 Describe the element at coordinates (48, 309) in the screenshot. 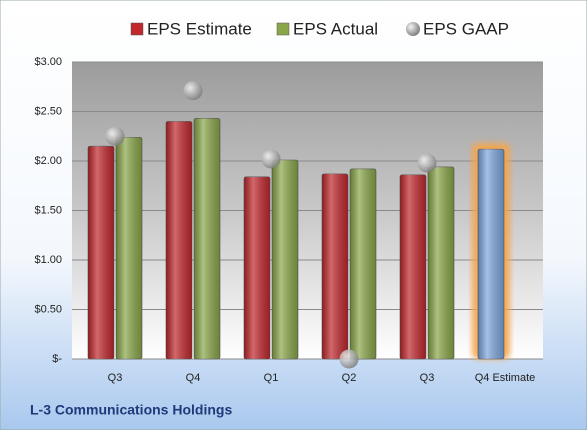

I see `y-tick-label: $0.50` at that location.